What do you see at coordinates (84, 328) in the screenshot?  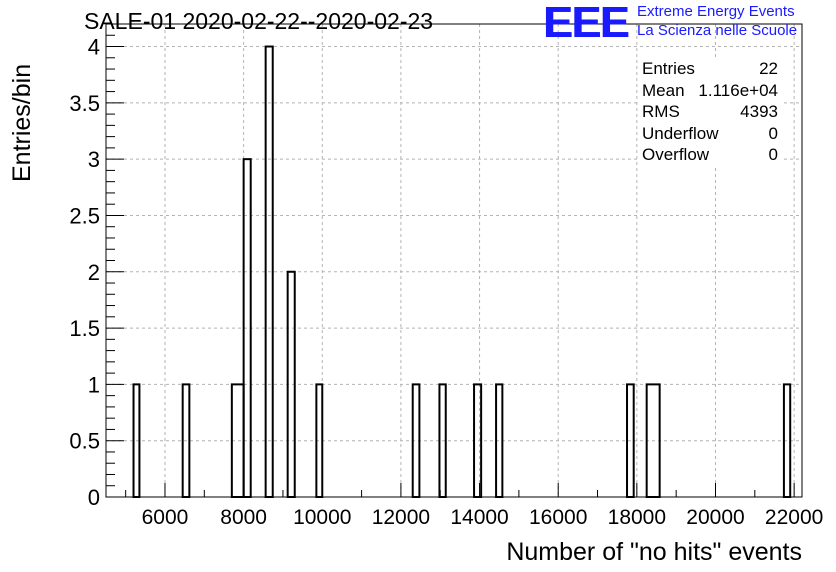 I see `y-tick-label: 1.5` at bounding box center [84, 328].